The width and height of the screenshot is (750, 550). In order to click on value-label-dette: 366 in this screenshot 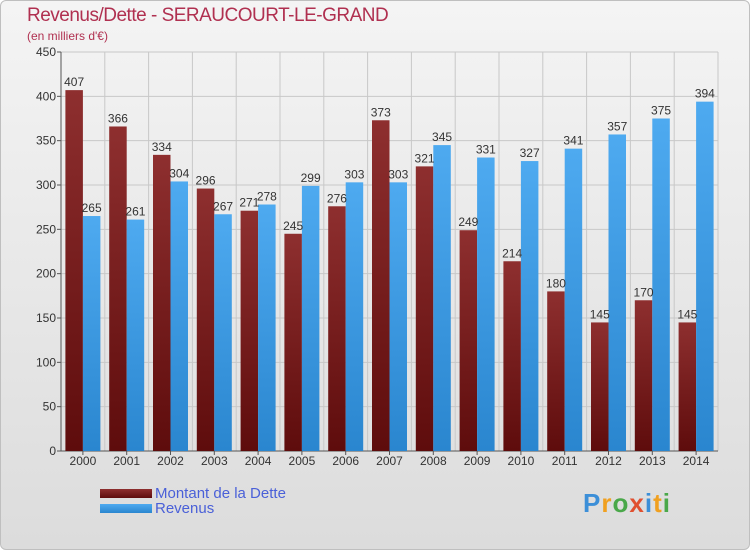, I will do `click(118, 118)`.